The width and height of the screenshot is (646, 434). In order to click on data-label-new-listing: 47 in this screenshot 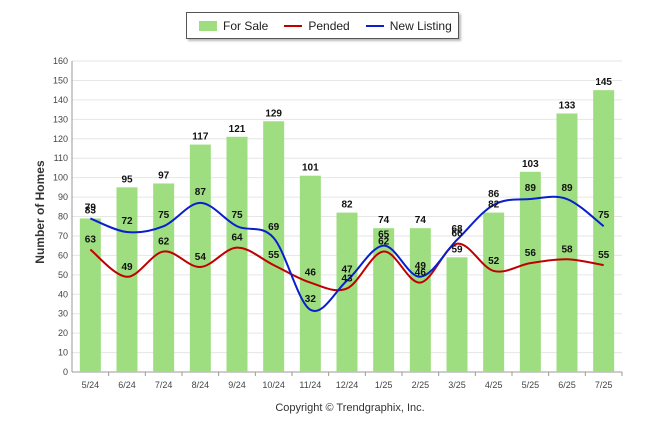, I will do `click(347, 270)`.